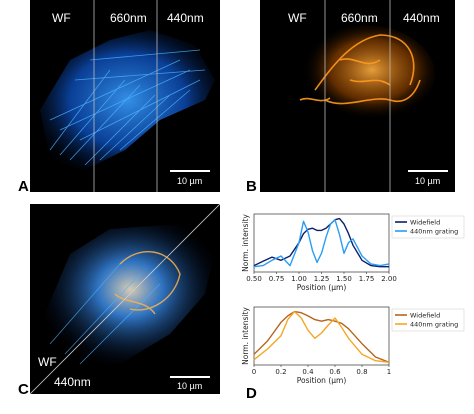 The height and width of the screenshot is (414, 474). I want to click on panel-c-label-440: 440nm, so click(72, 382).